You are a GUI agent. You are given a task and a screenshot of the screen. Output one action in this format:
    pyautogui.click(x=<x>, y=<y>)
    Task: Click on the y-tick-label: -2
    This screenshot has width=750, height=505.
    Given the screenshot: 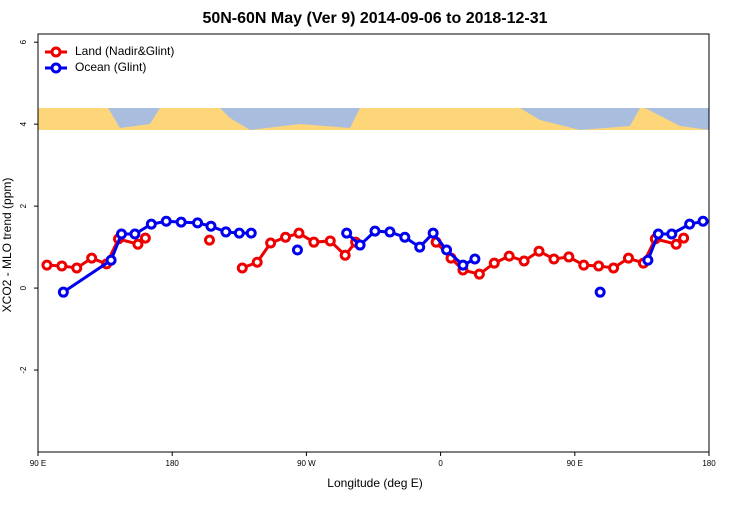 What is the action you would take?
    pyautogui.click(x=23, y=370)
    